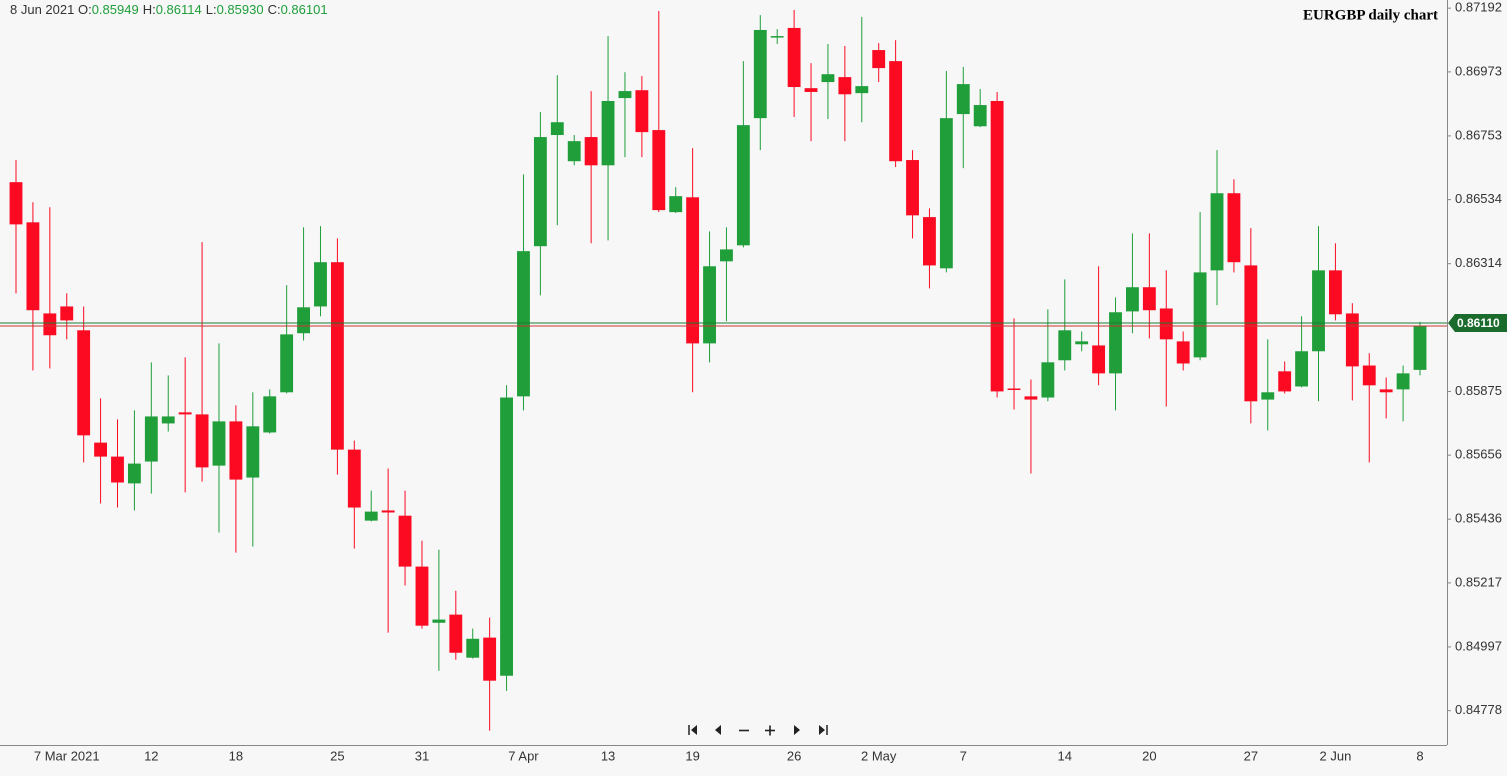 This screenshot has height=776, width=1507. I want to click on x-tick-label: 8, so click(1419, 755).